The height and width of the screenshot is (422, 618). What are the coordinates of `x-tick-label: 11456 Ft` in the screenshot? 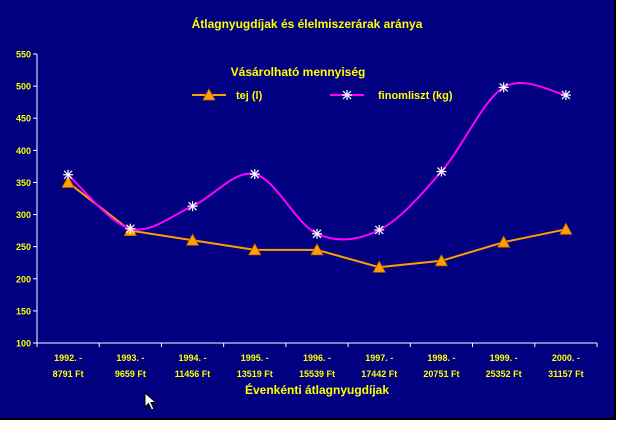 It's located at (193, 374).